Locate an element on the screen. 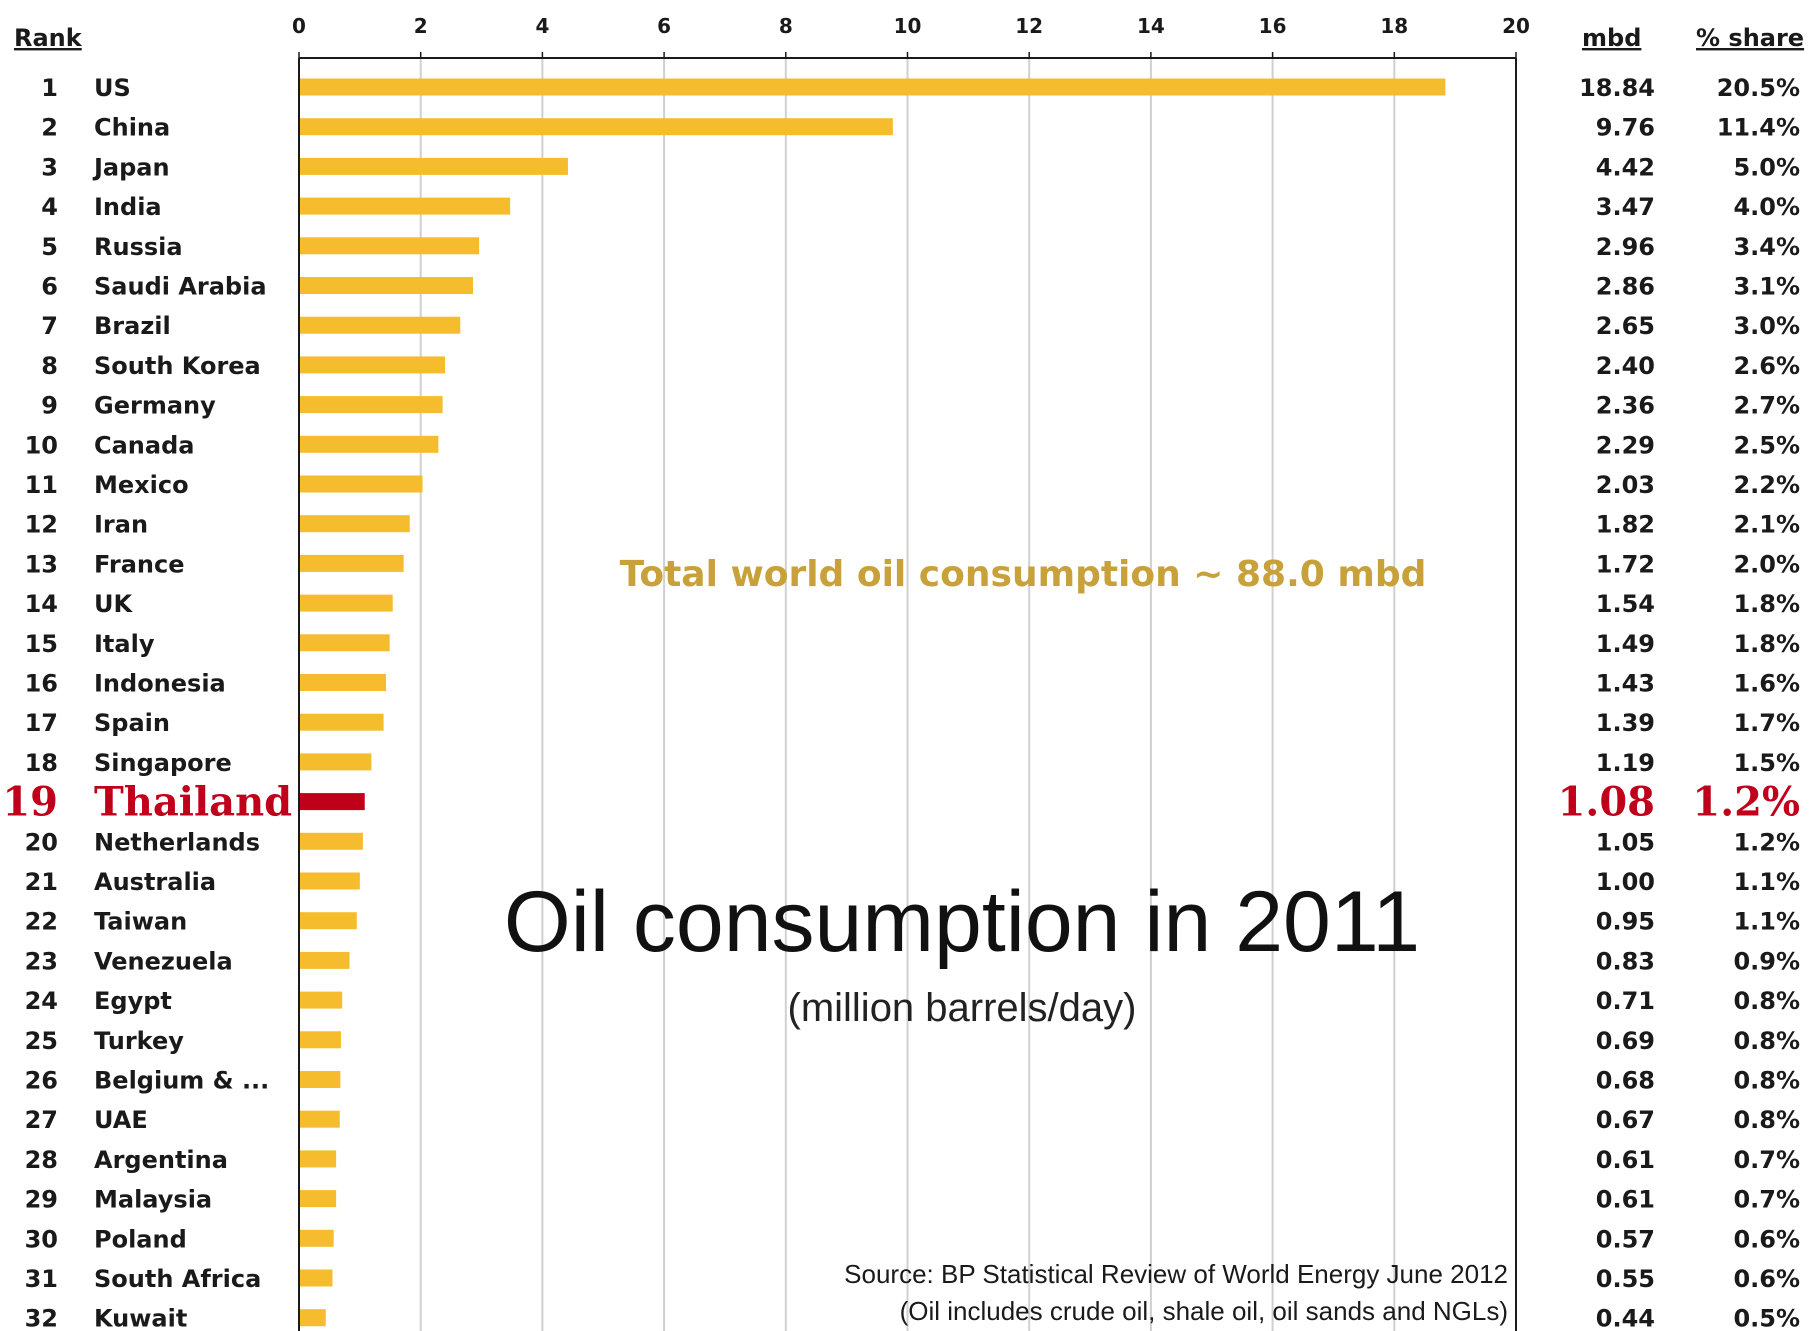  mbd-value: 1.05 is located at coordinates (1625, 842).